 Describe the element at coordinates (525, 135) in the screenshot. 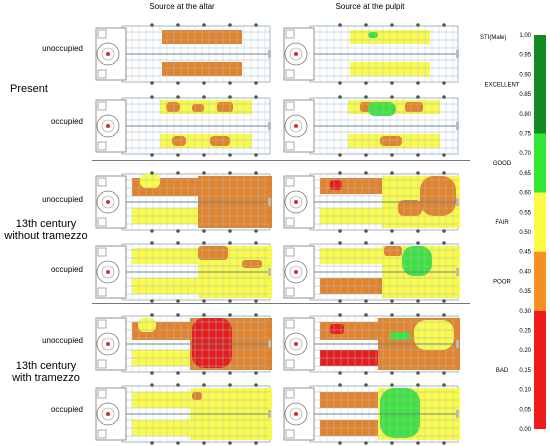

I see `scale-tick-label: 0.75` at that location.